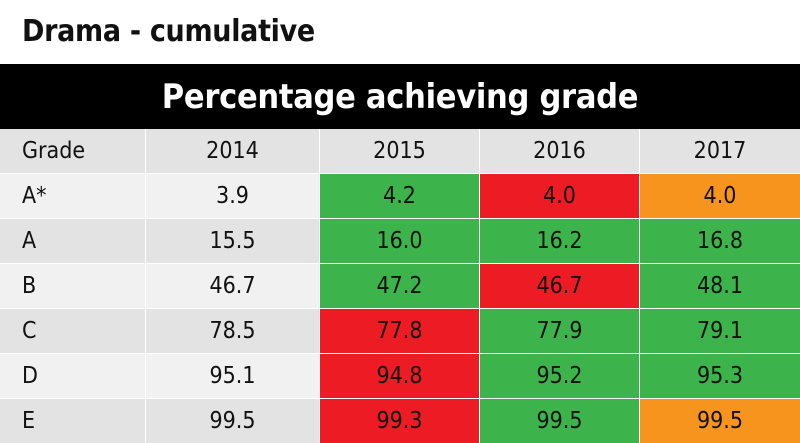  What do you see at coordinates (560, 151) in the screenshot?
I see `header-2016: 2016` at bounding box center [560, 151].